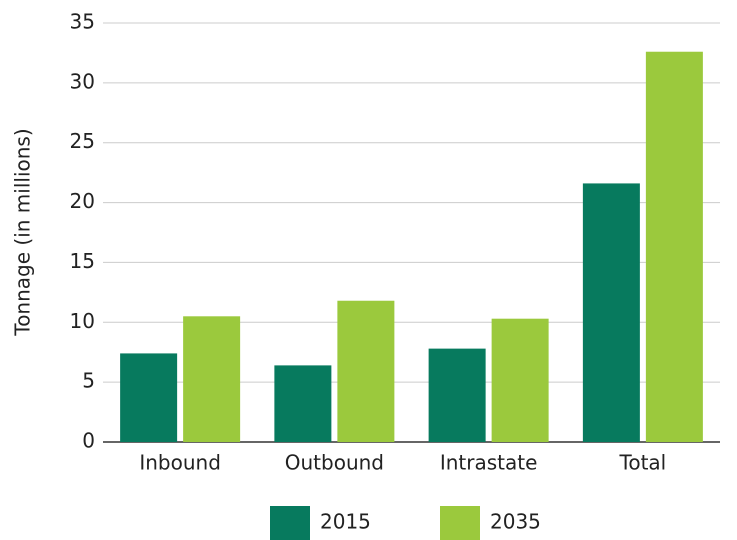 This screenshot has height=540, width=737. I want to click on y-tick-label: 5, so click(88, 381).